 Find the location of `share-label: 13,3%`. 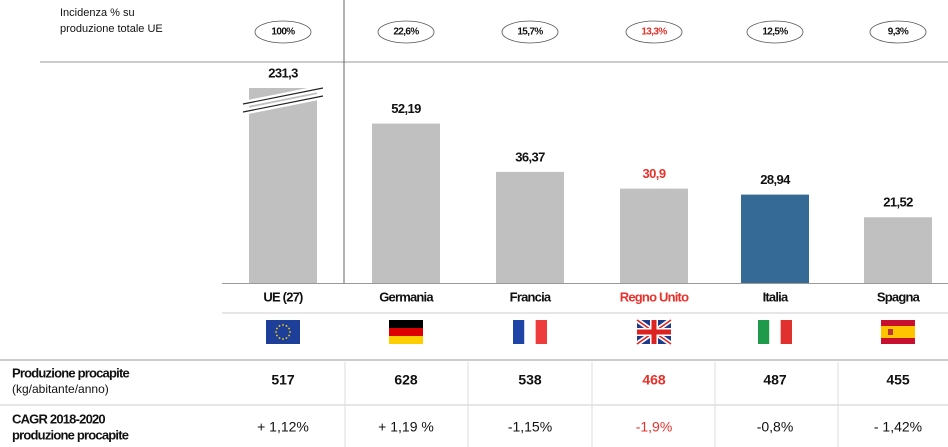

share-label: 13,3% is located at coordinates (654, 32).